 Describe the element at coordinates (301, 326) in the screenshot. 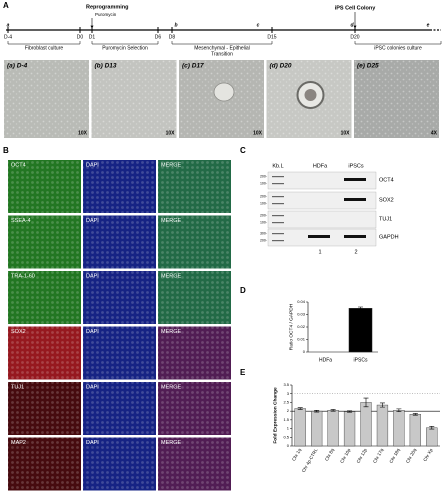

I see `y-tick-label: 0.02` at that location.